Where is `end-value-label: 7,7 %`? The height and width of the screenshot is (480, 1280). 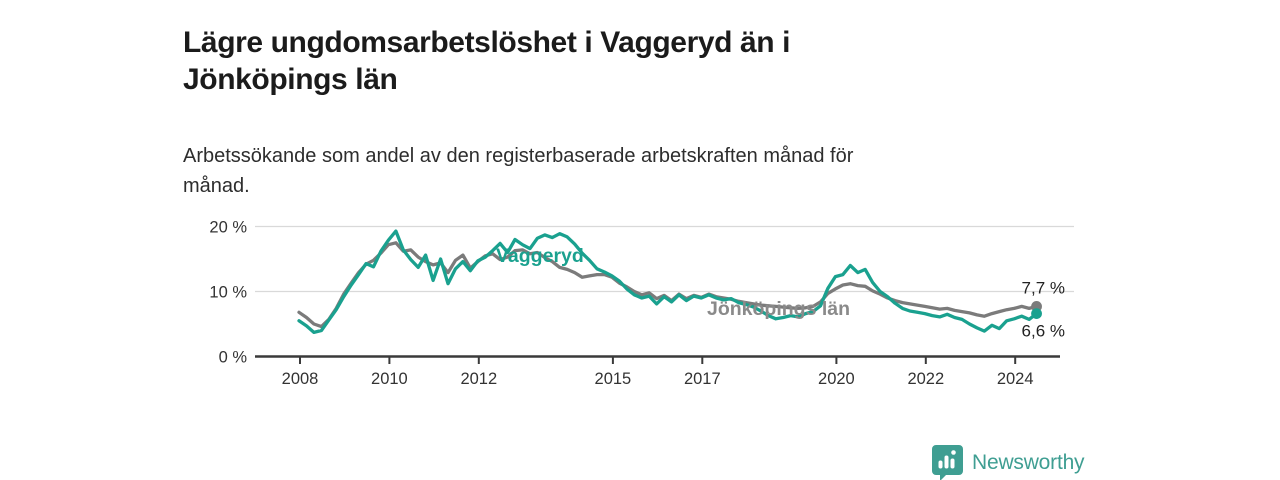 end-value-label: 7,7 % is located at coordinates (1043, 287).